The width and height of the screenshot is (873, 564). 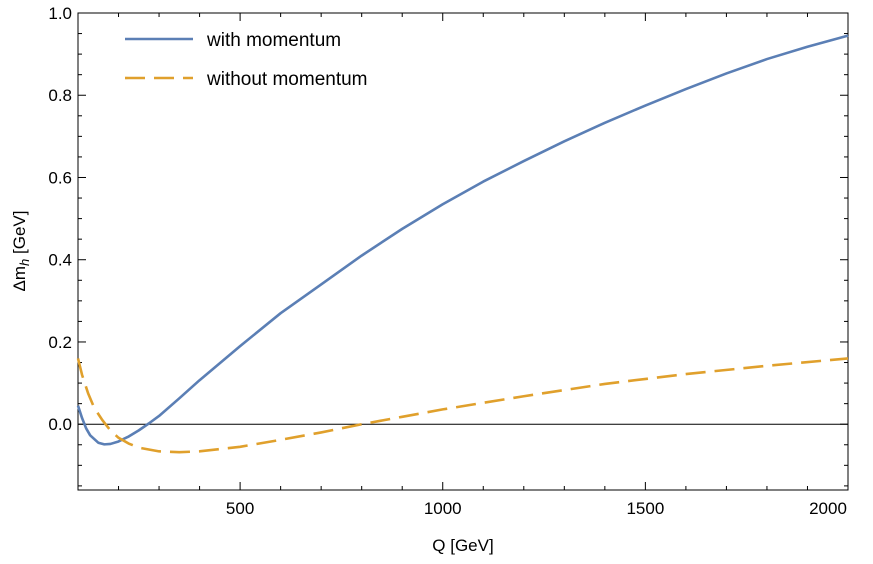 I want to click on legend-label-without-momentum: without momentum, so click(x=287, y=79).